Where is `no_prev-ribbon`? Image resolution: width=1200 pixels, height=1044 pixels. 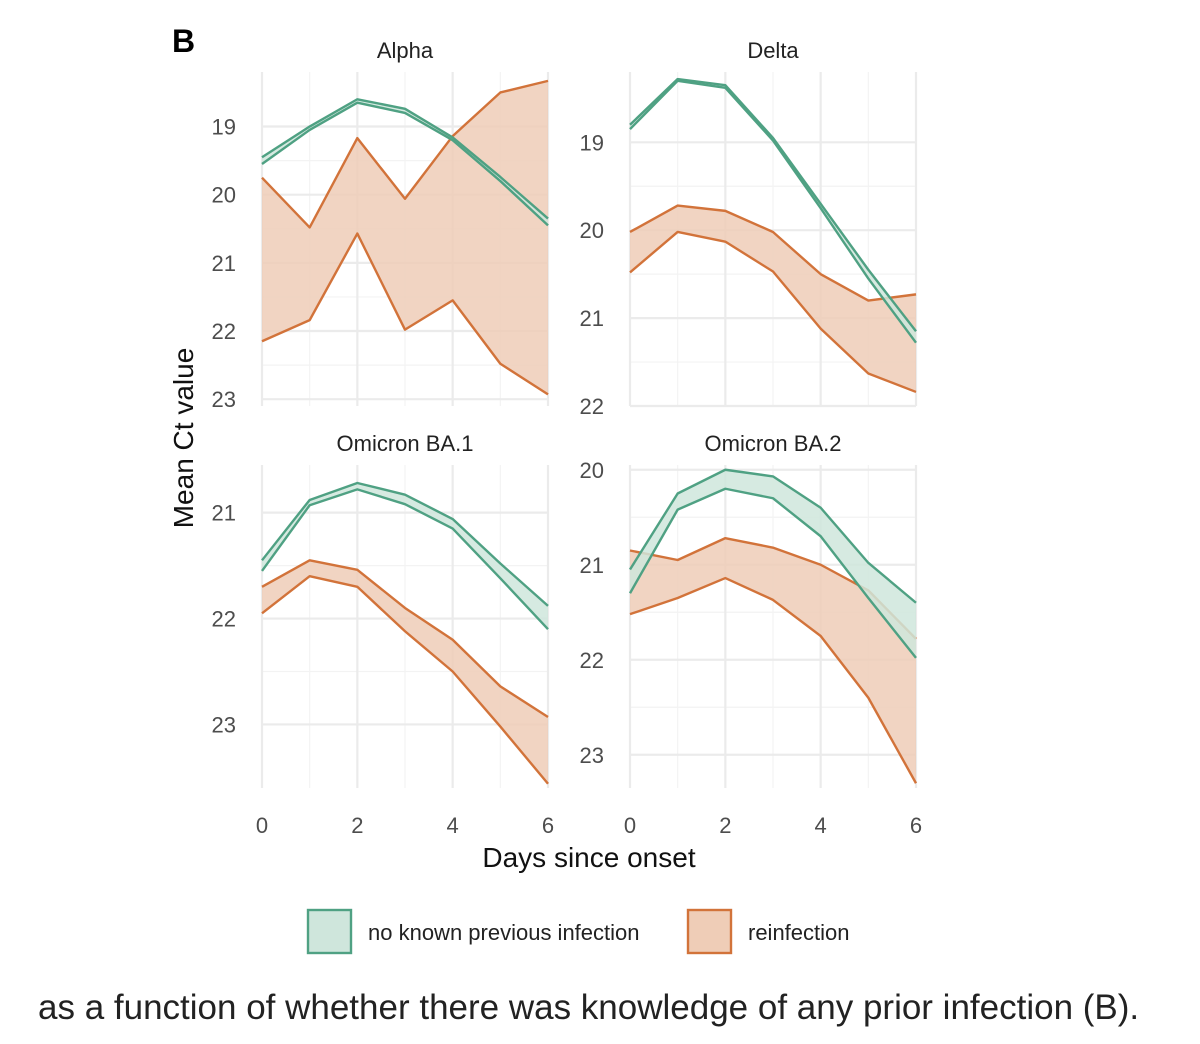 no_prev-ribbon is located at coordinates (773, 563).